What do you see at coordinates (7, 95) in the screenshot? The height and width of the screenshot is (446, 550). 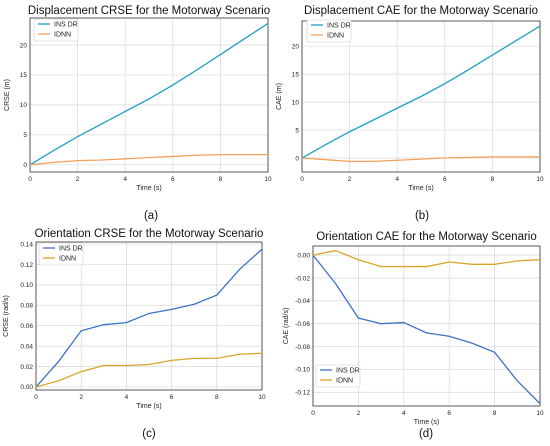 I see `y-axis-label: CRSE (m)` at bounding box center [7, 95].